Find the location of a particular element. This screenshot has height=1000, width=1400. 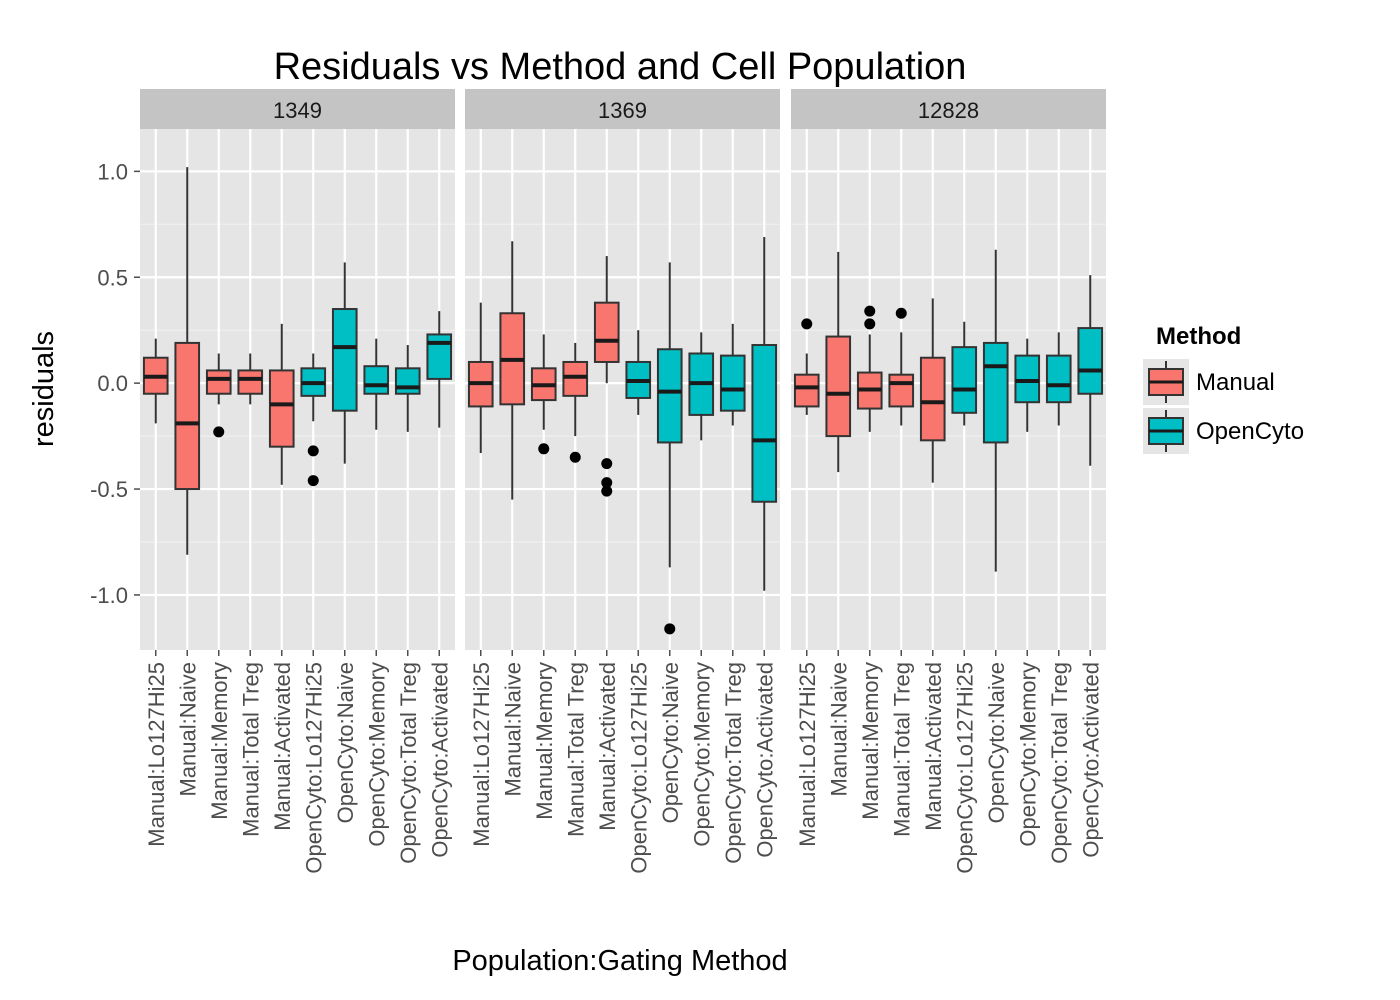

box-1369-opencyto-total-treg is located at coordinates (732, 374).